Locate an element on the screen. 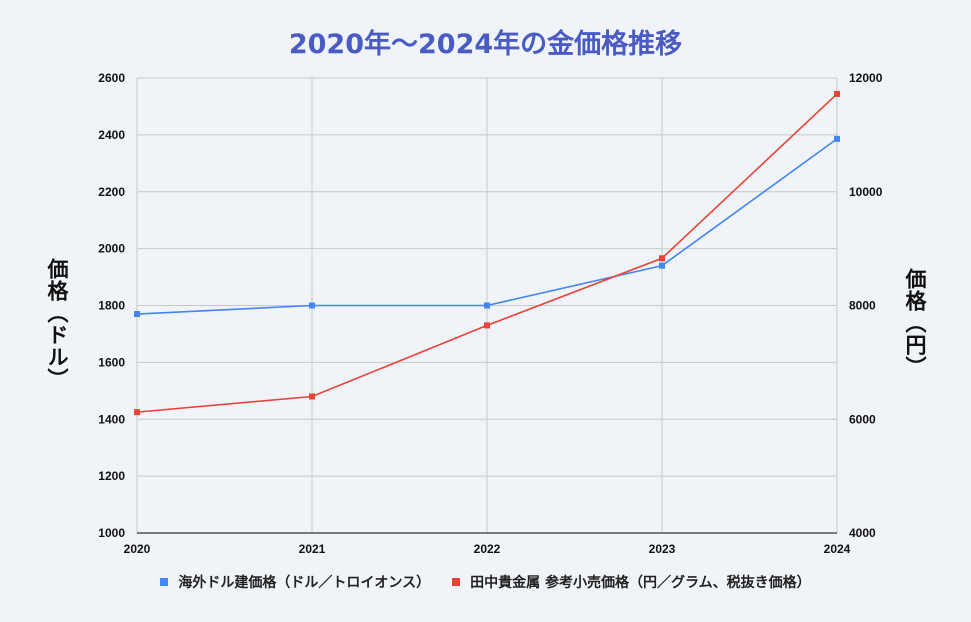 This screenshot has height=622, width=971. legend-label: 海外ドル建価格（ドル／トロイオンス） is located at coordinates (304, 583).